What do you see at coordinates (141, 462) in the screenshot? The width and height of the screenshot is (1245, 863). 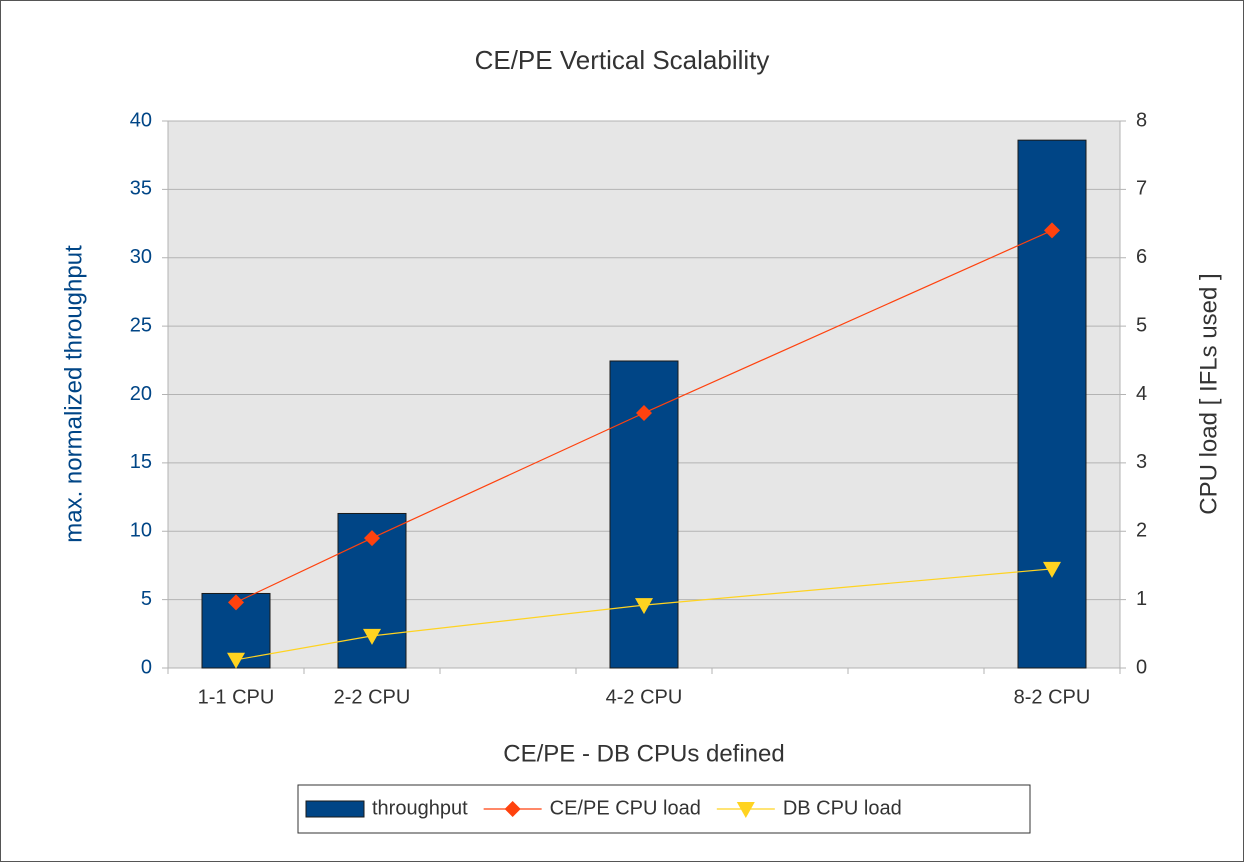 I see `y-tick-label: 15` at bounding box center [141, 462].